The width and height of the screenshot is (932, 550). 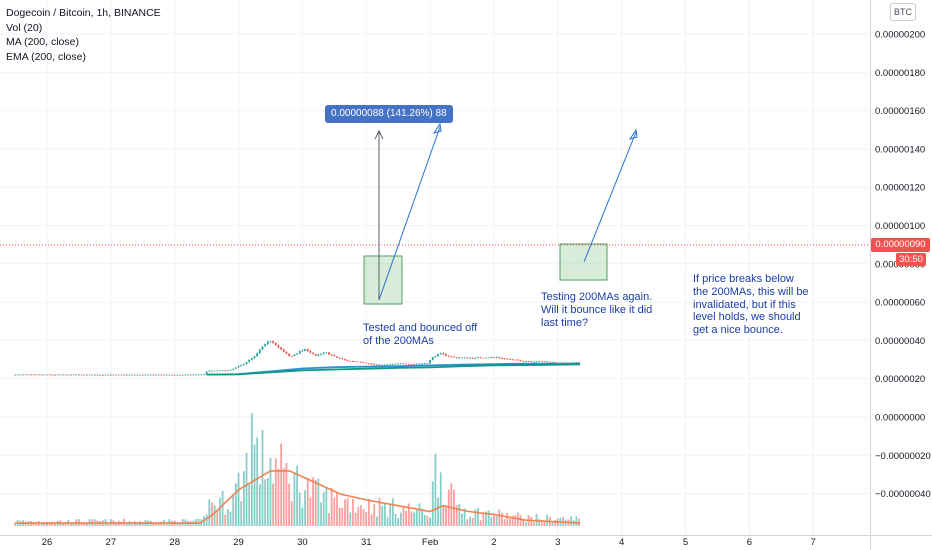 What do you see at coordinates (903, 12) in the screenshot?
I see `currency-badge: BTC` at bounding box center [903, 12].